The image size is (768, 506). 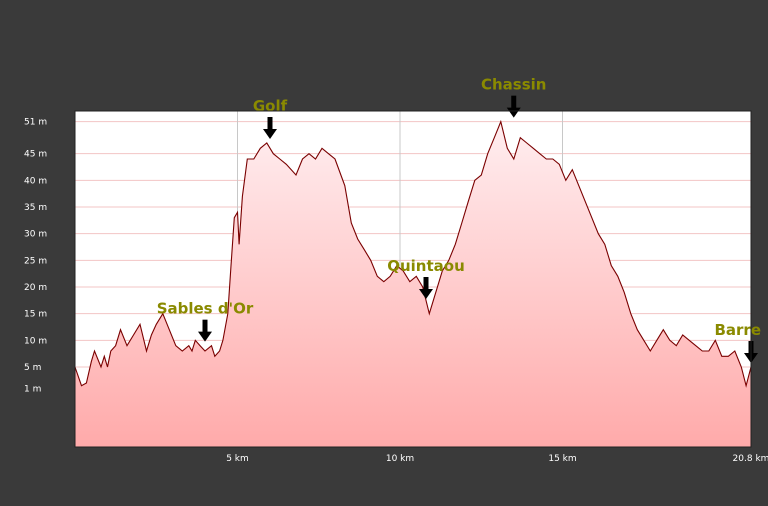 What do you see at coordinates (35, 208) in the screenshot?
I see `y-tick-label: 35 m` at bounding box center [35, 208].